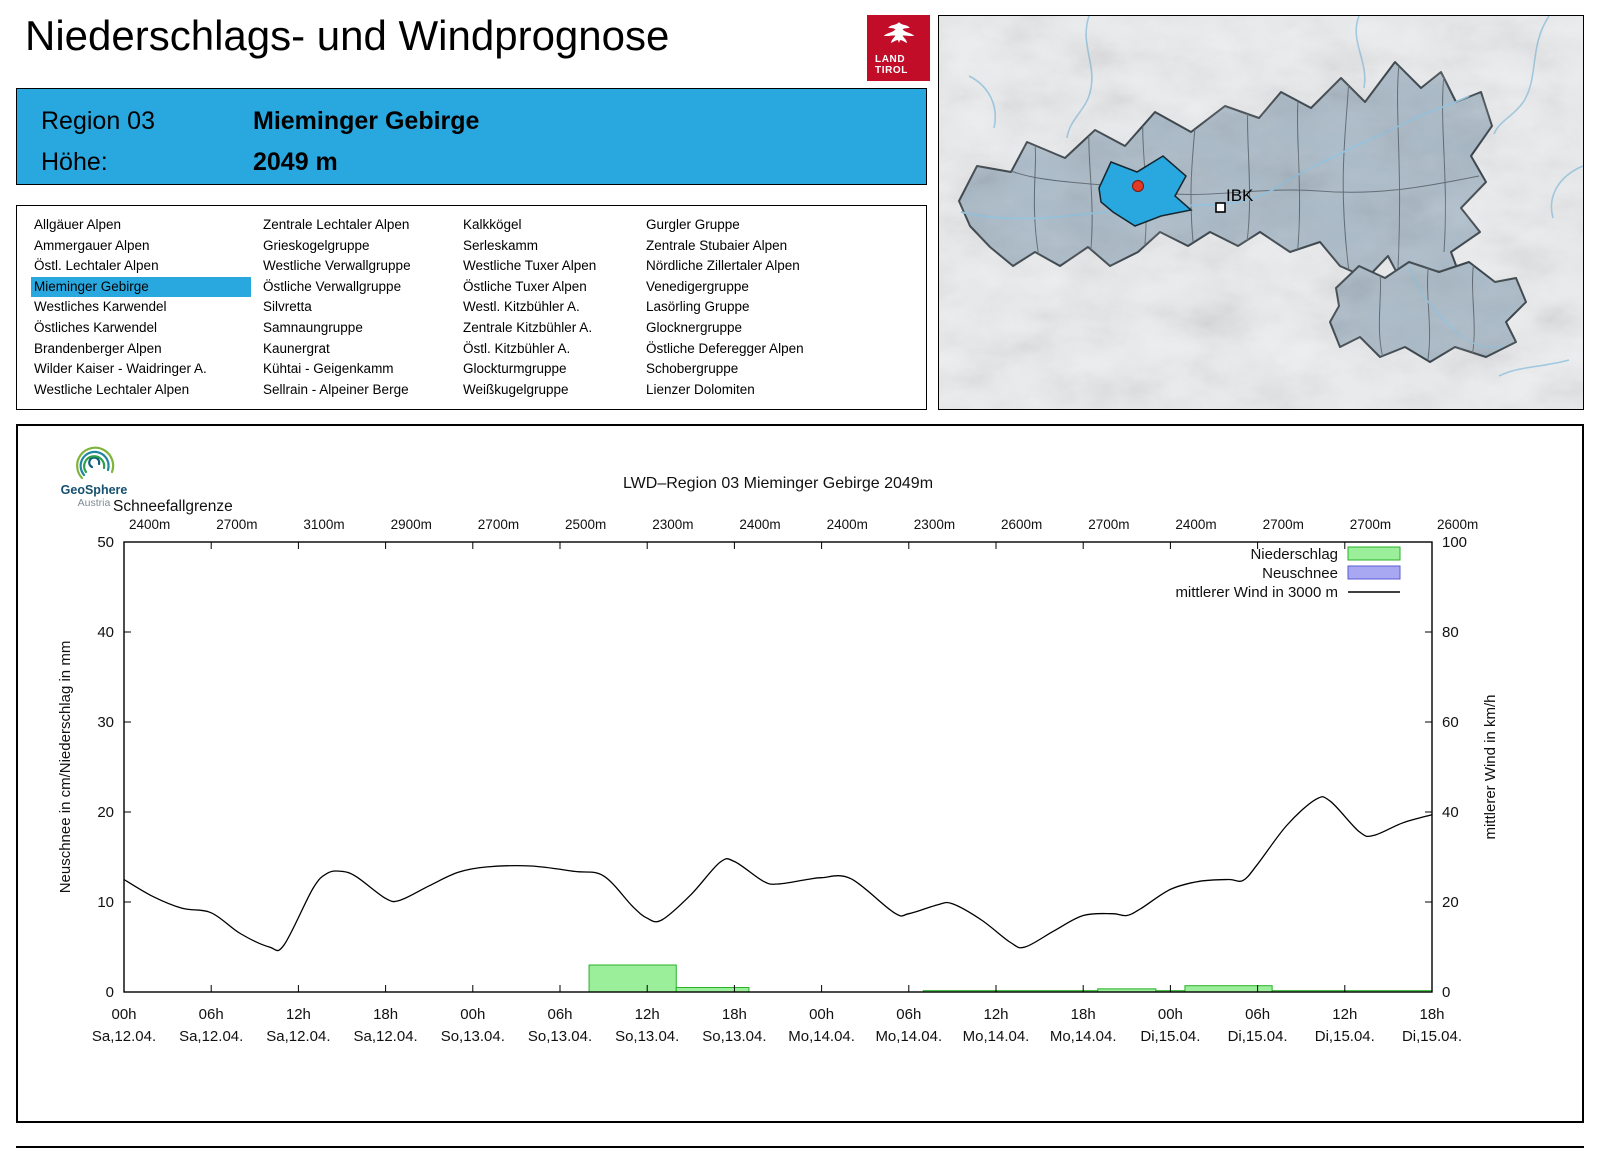  Describe the element at coordinates (471, 136) in the screenshot. I see `region-header: Region 03 Mieminger Gebirge Höhe: 2049 m` at that location.